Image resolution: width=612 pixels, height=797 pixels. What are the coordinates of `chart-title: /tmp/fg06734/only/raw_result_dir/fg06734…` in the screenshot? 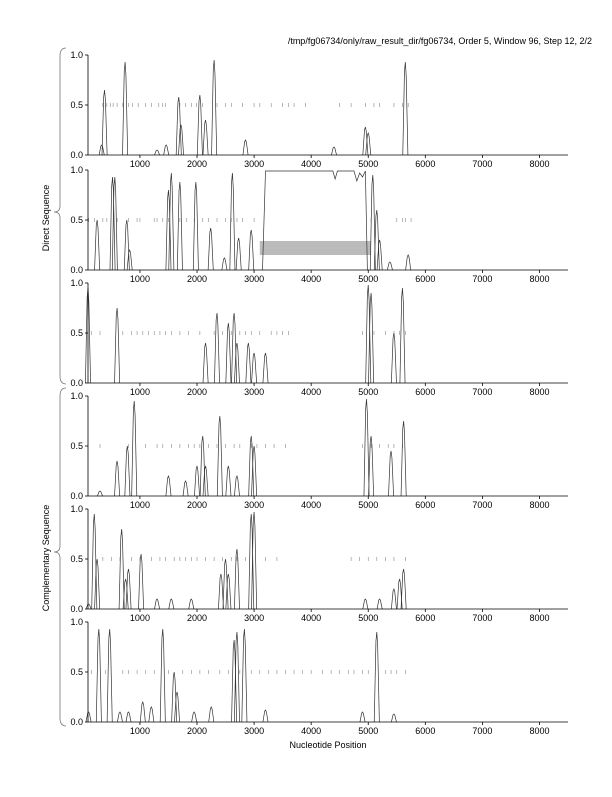 It's located at (440, 41).